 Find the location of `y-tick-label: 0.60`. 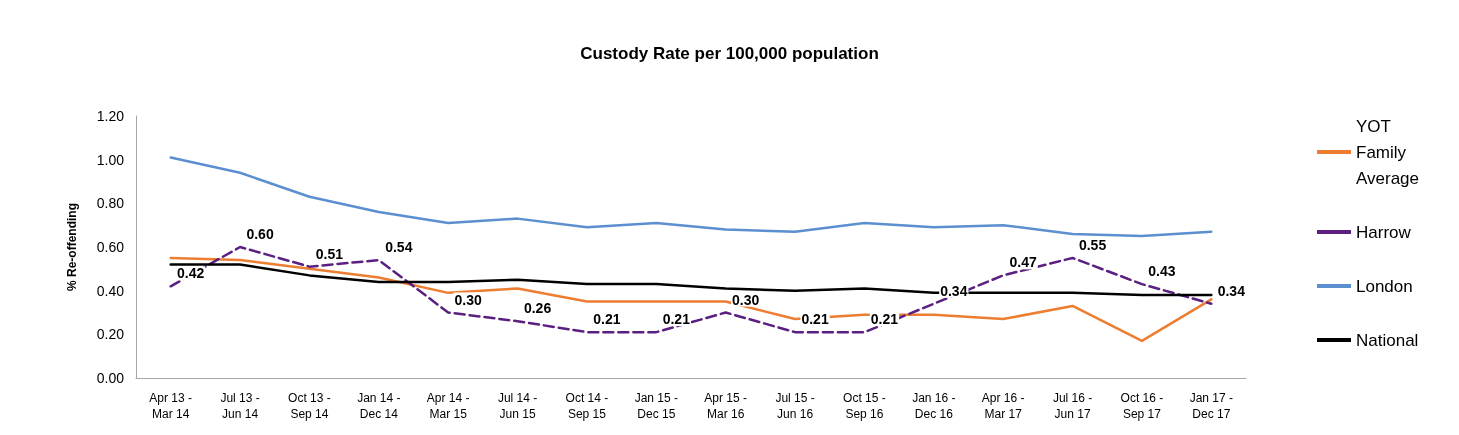

y-tick-label: 0.60 is located at coordinates (110, 247).